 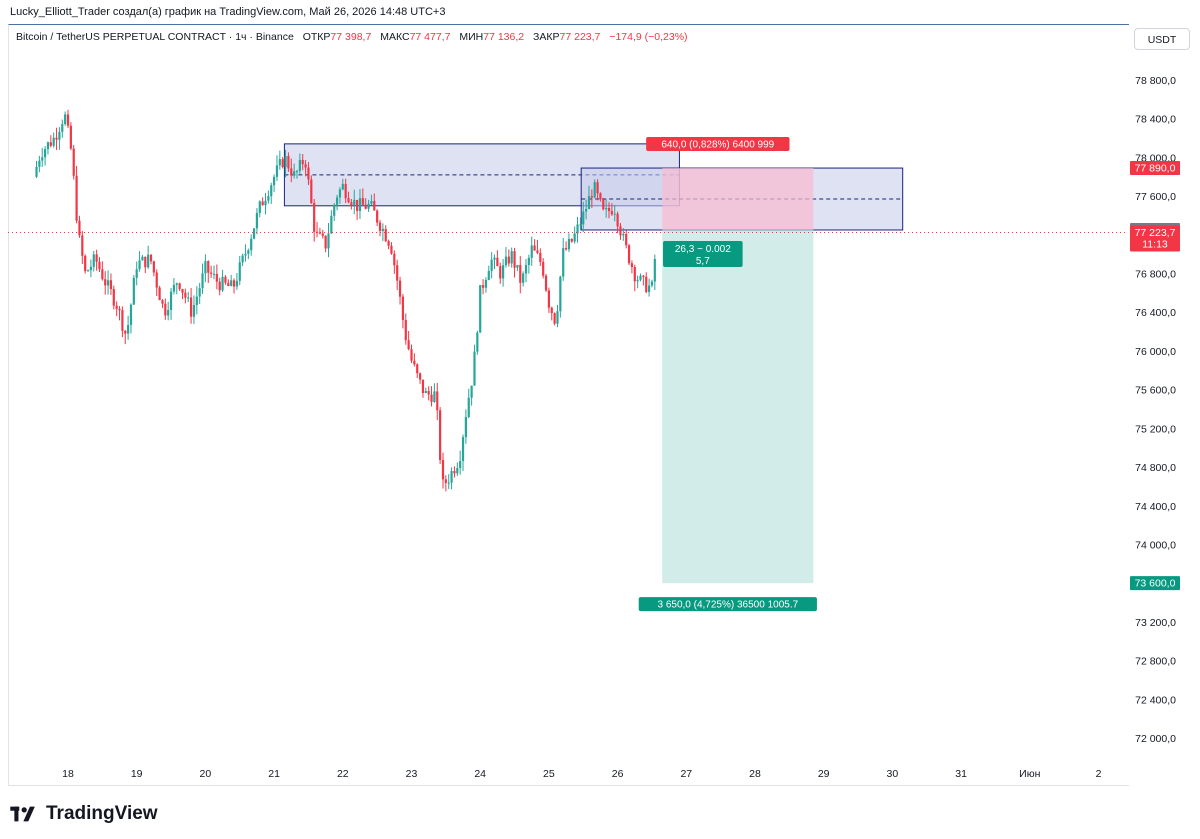 What do you see at coordinates (1162, 39) in the screenshot?
I see `currency-button: USDT` at bounding box center [1162, 39].